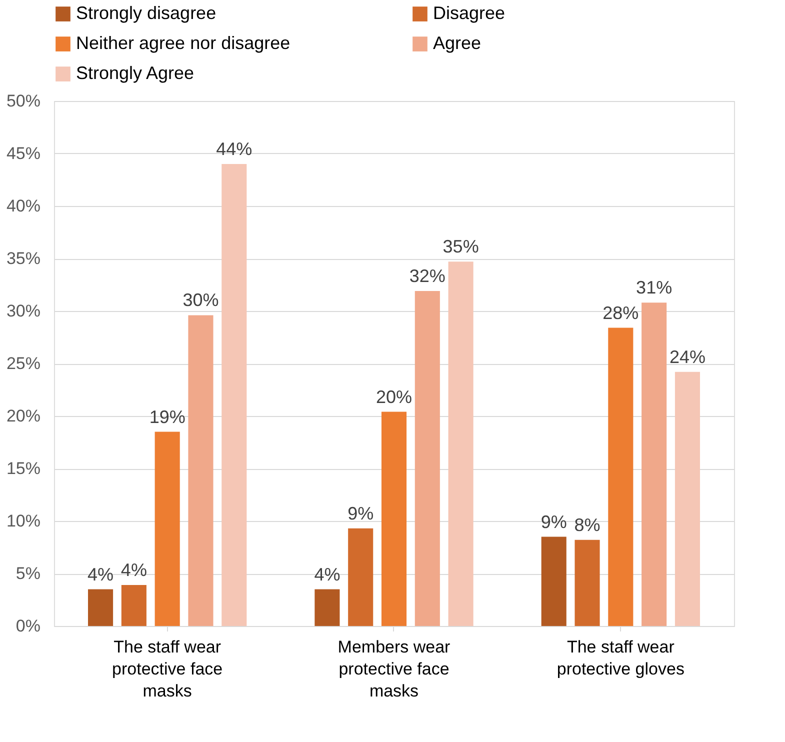 The height and width of the screenshot is (742, 785). Describe the element at coordinates (23, 311) in the screenshot. I see `y-tick-label: 30%` at that location.